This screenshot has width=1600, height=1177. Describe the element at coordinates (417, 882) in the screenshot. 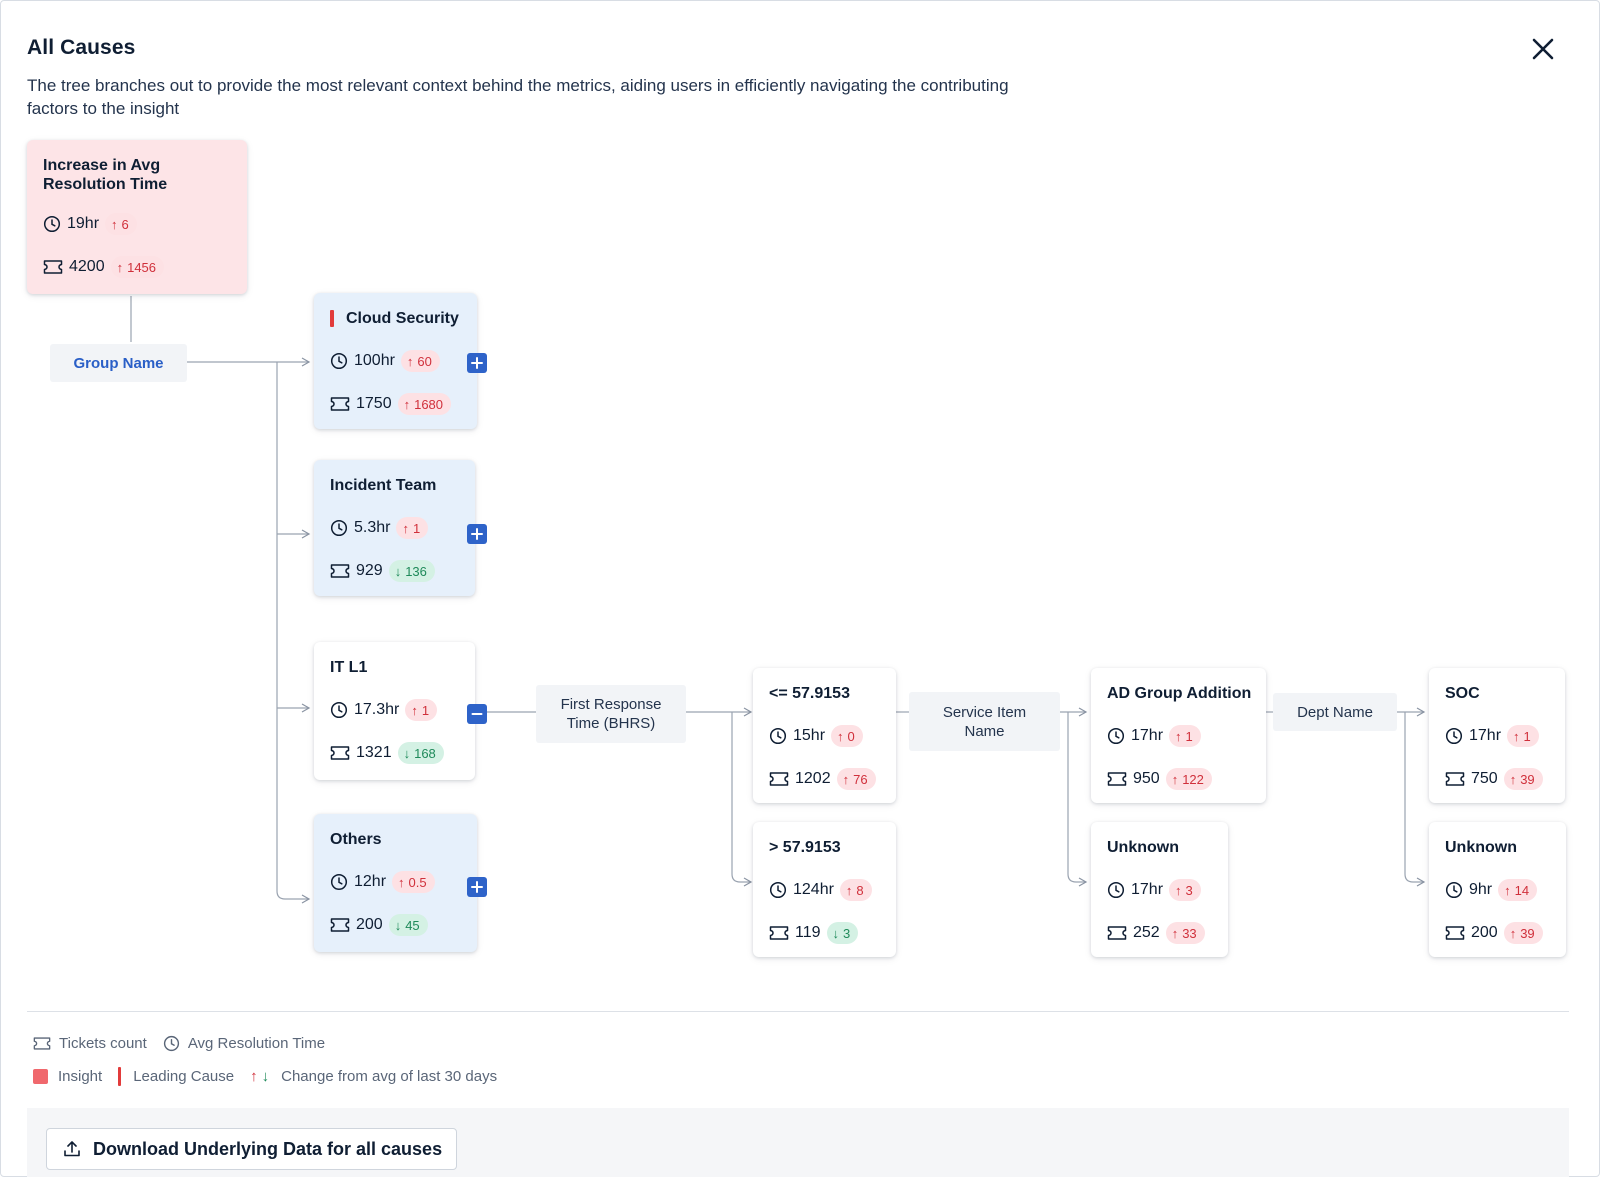

I see `change-value: 0.5` at that location.